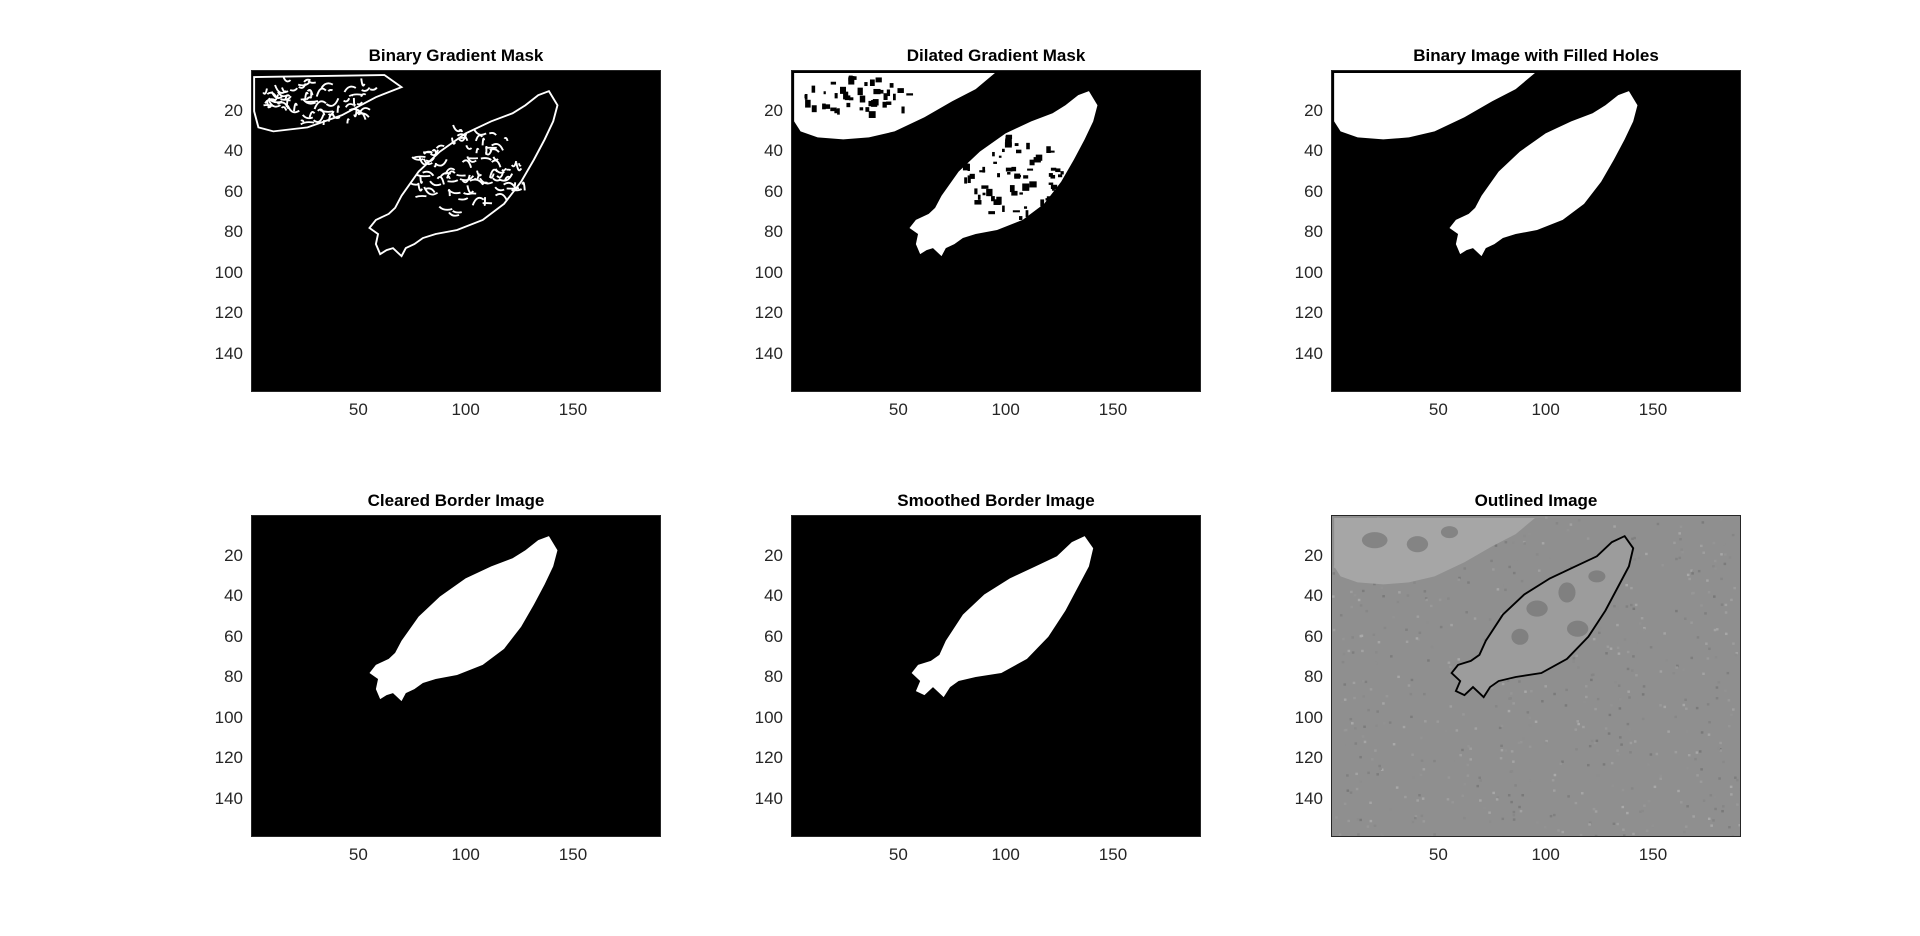 Image resolution: width=1920 pixels, height=936 pixels. Describe the element at coordinates (228, 313) in the screenshot. I see `y-tick-label: 120` at that location.